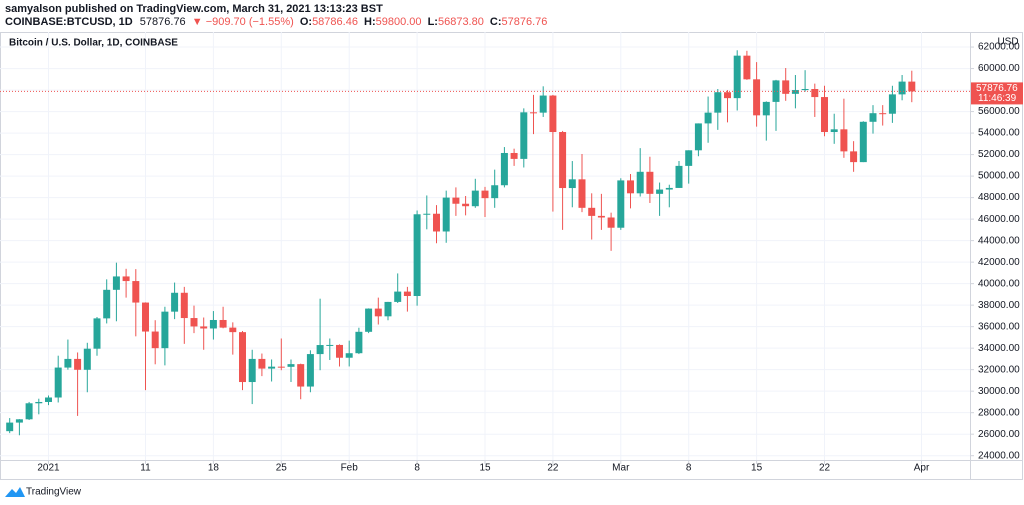 This screenshot has height=505, width=1024. What do you see at coordinates (999, 412) in the screenshot?
I see `y-tick-label: 28000.00` at bounding box center [999, 412].